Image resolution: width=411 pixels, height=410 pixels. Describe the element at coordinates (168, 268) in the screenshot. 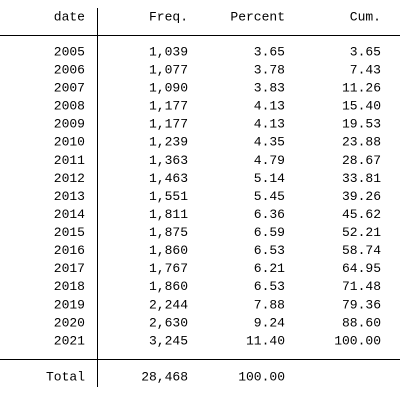

I see `cell: 1,767` at that location.